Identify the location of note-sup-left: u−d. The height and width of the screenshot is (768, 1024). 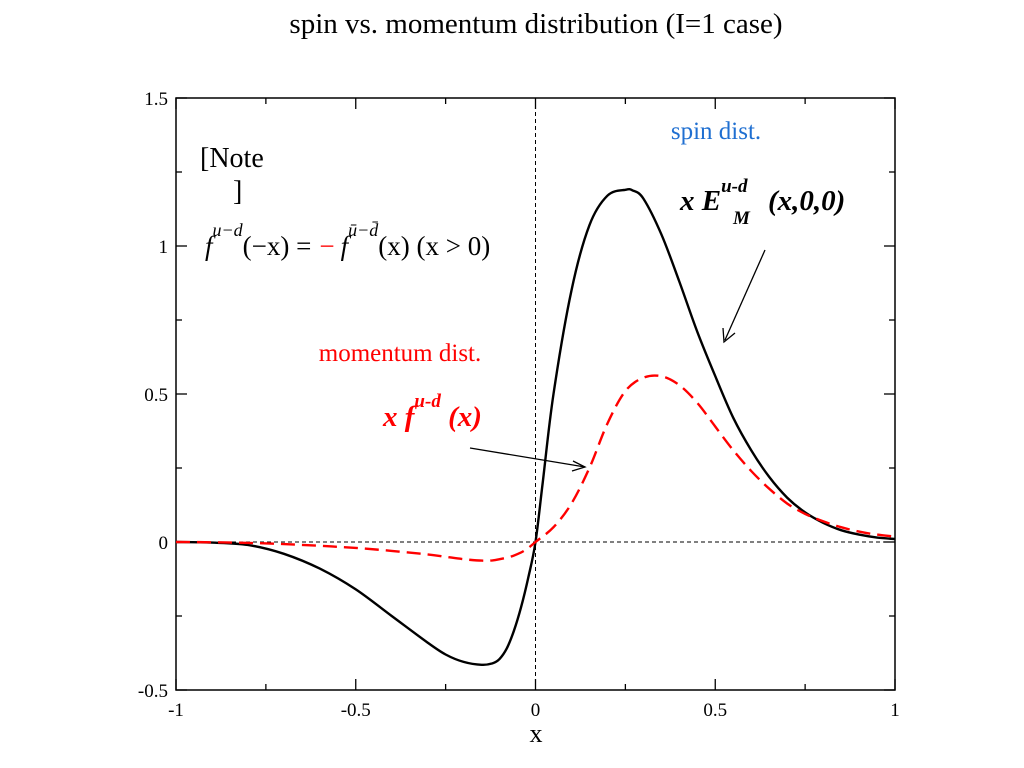
(228, 230).